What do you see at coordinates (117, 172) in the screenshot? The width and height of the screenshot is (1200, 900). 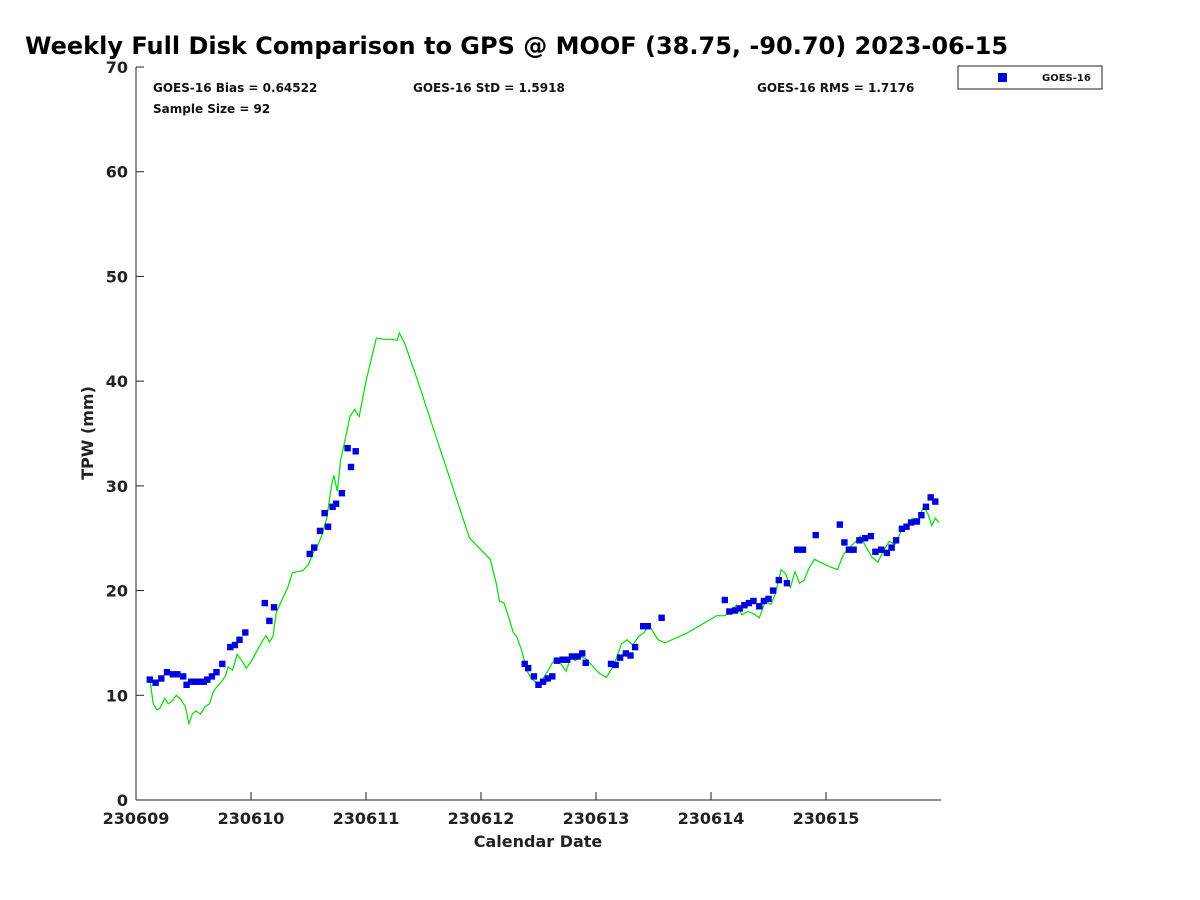 I see `y-tick-label: 60` at bounding box center [117, 172].